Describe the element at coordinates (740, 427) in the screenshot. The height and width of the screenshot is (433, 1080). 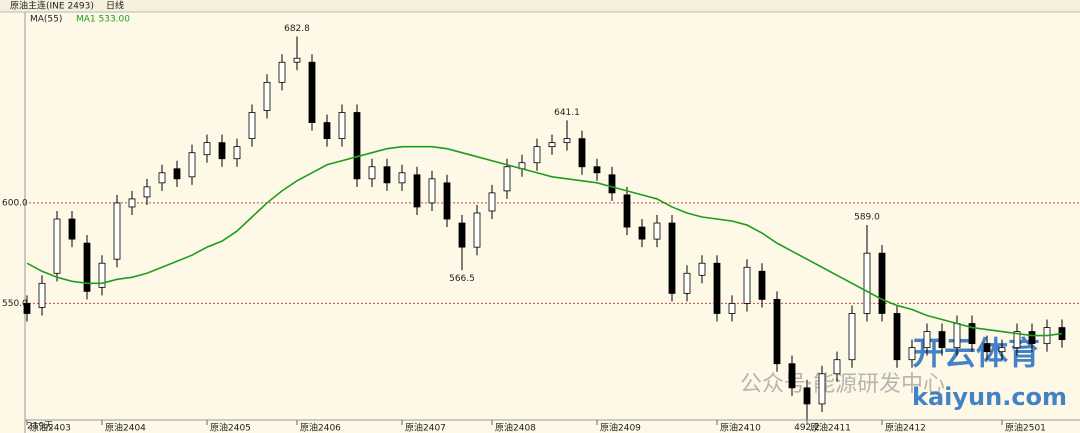
I see `x-tick-label: 原油2410` at that location.